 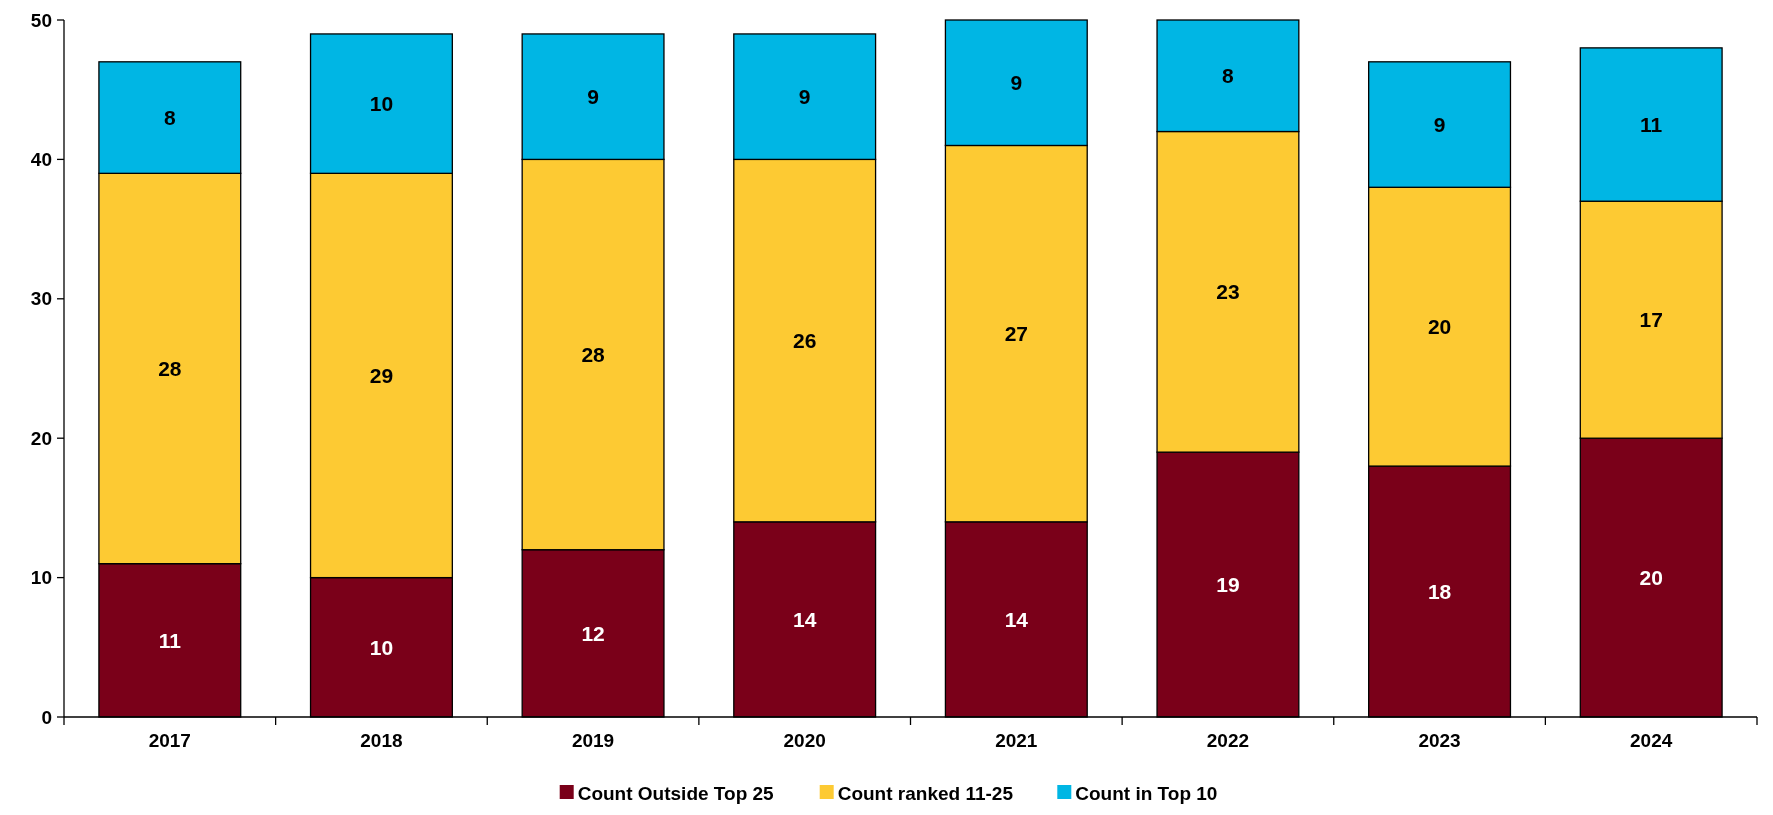 I want to click on data-label: 17, so click(x=1651, y=320).